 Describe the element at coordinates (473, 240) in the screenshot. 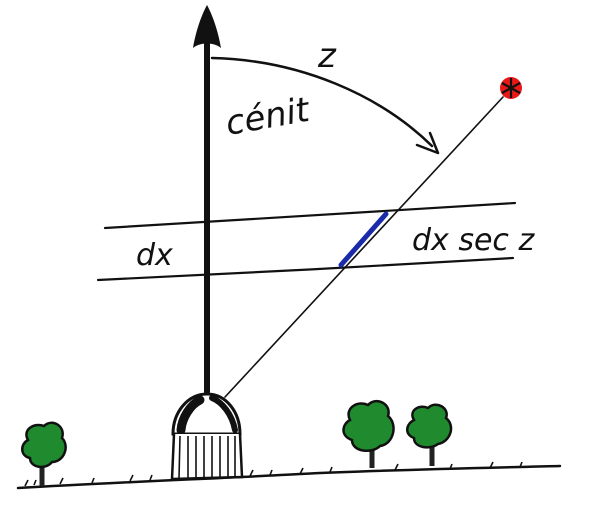

I see `slant-path-label: dx sec z` at that location.